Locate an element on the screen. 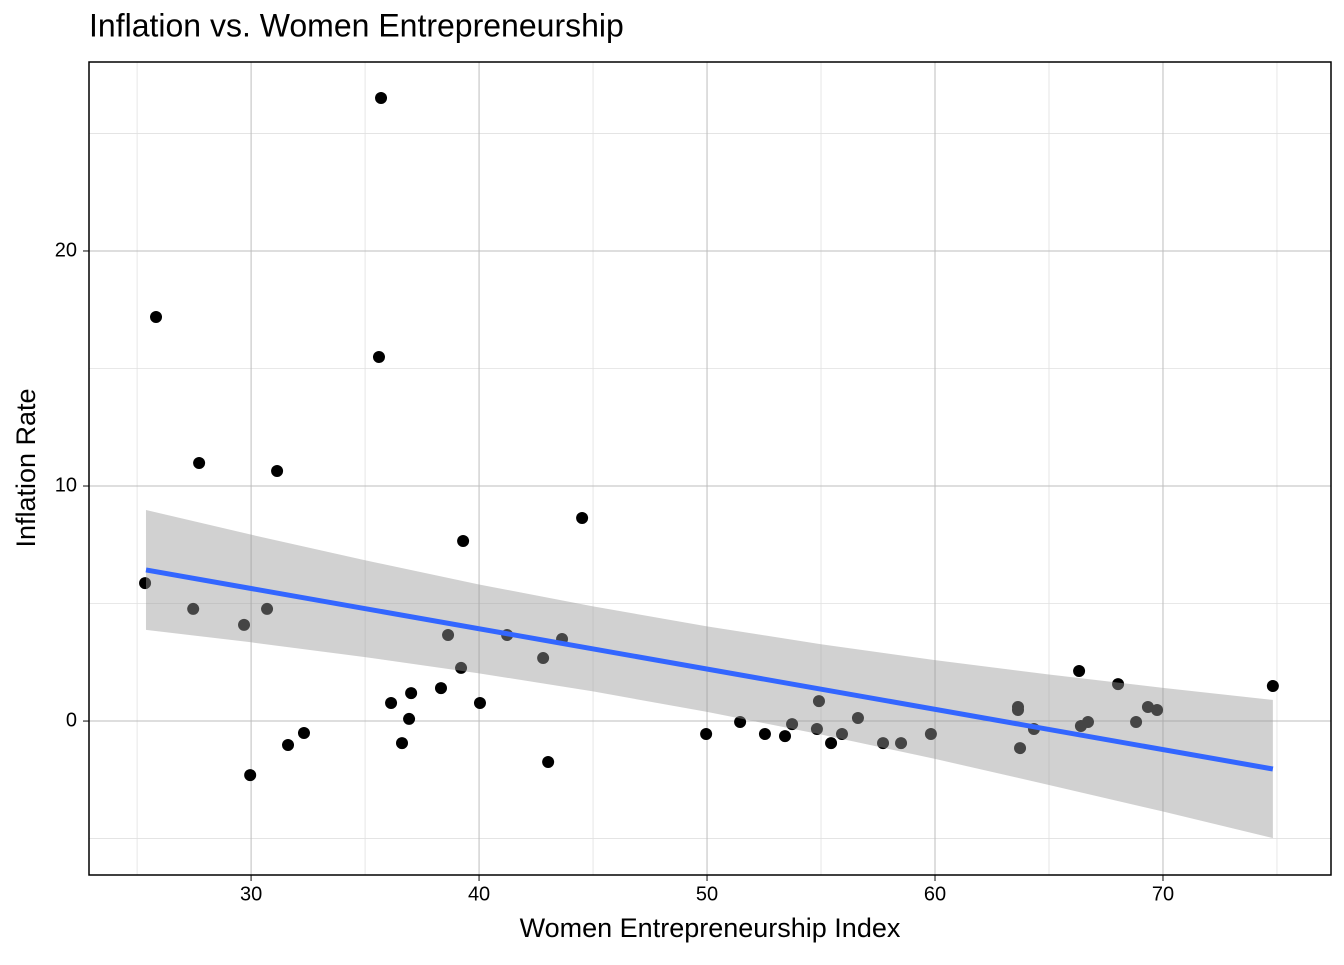  y-tick-label: 10 is located at coordinates (66, 485).